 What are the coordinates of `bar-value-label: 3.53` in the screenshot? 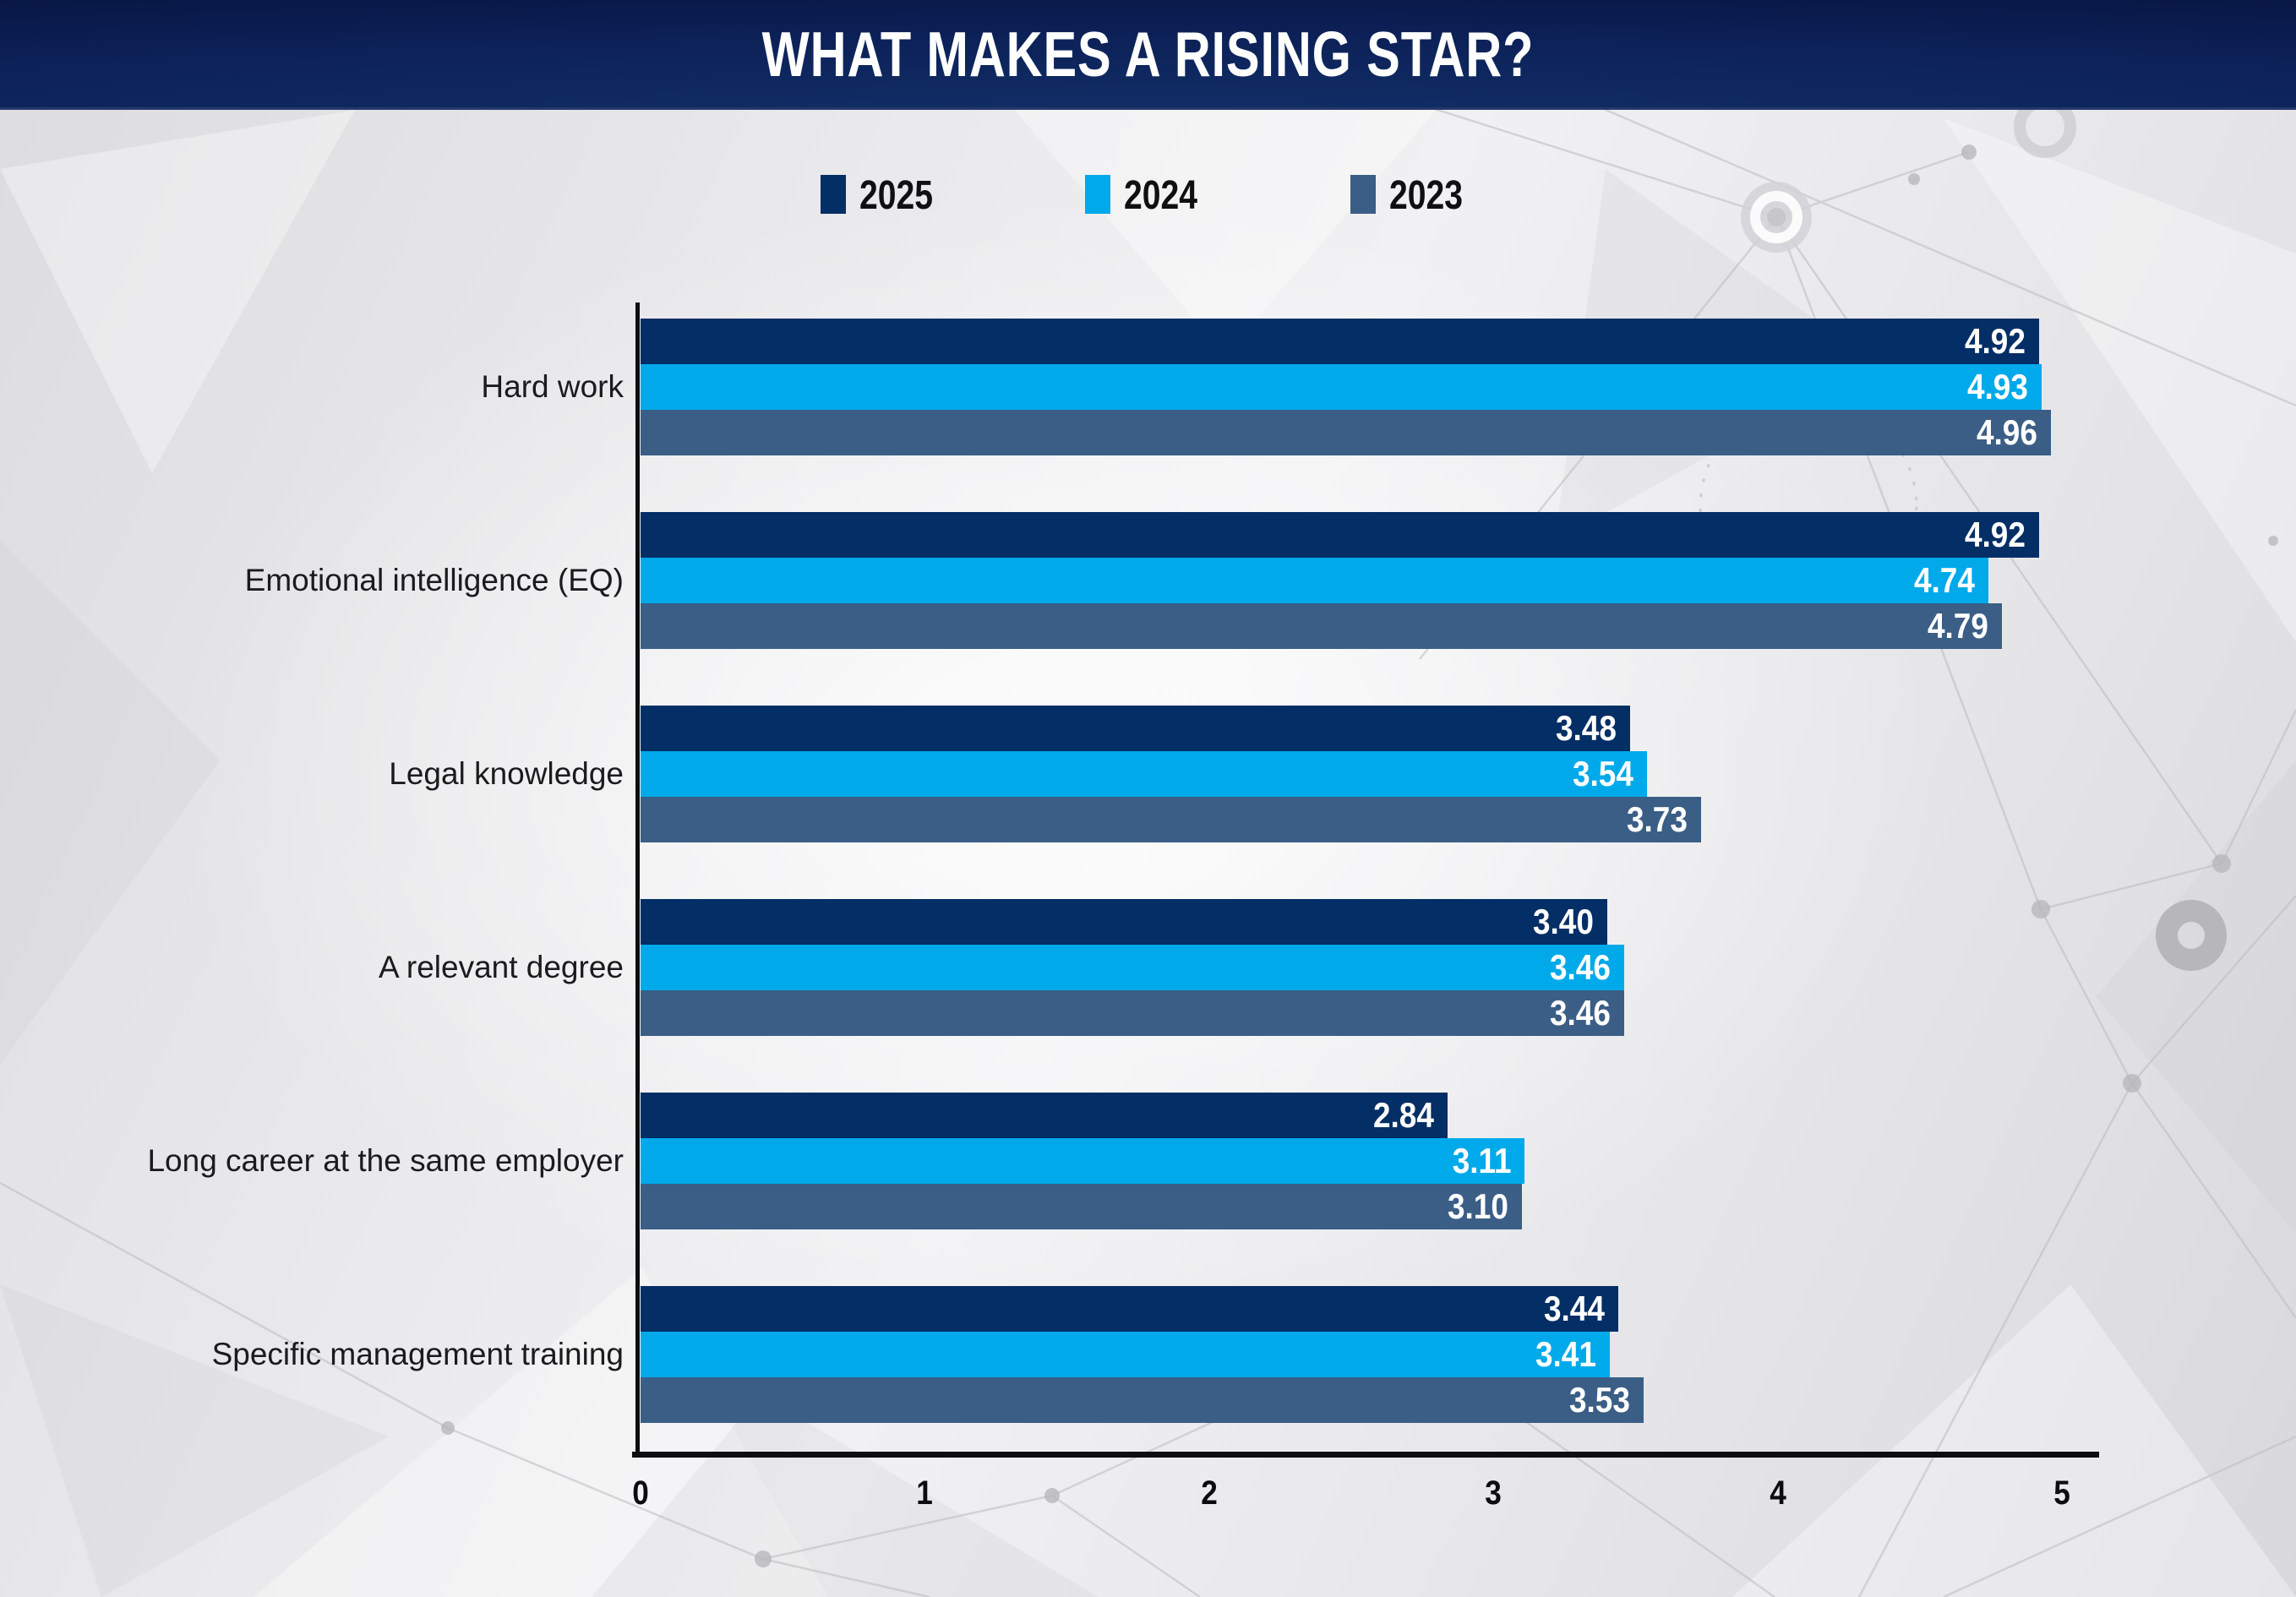 It's located at (1600, 1400).